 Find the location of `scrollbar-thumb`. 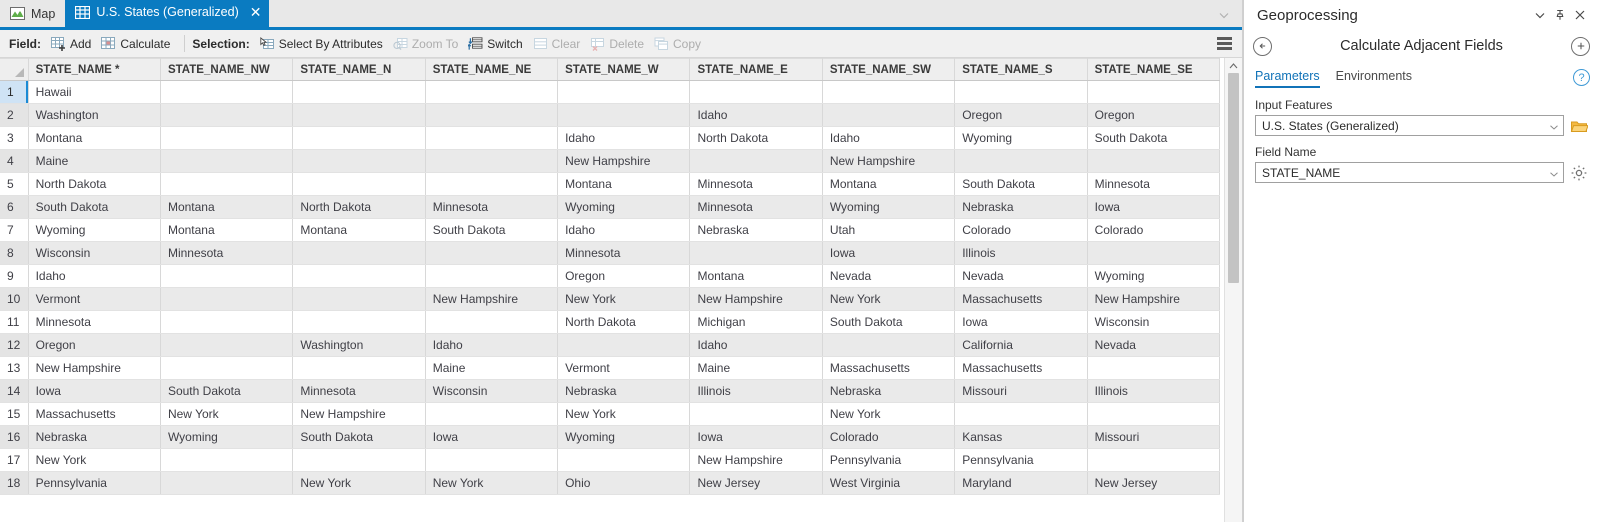

scrollbar-thumb is located at coordinates (1233, 178).